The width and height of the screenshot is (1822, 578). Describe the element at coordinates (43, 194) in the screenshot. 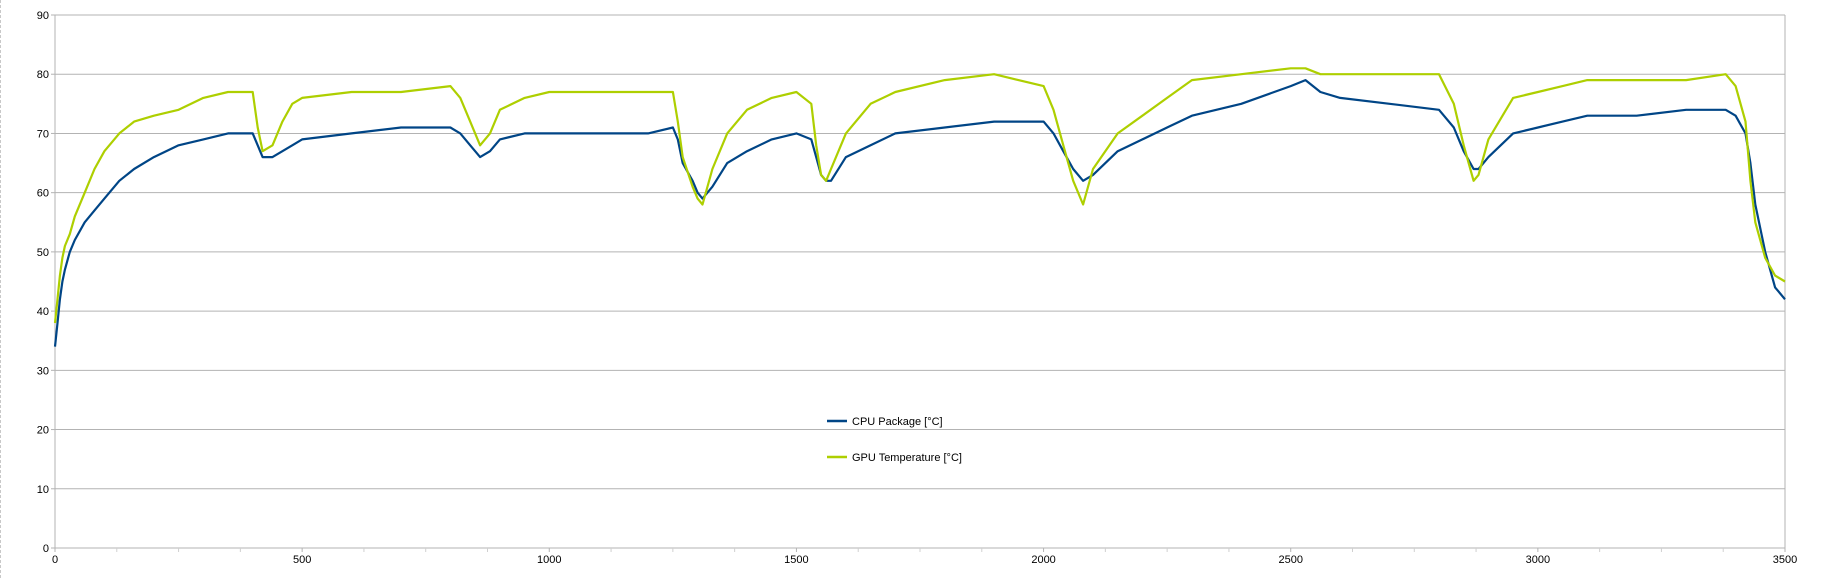

I see `y-tick-label: 60` at that location.